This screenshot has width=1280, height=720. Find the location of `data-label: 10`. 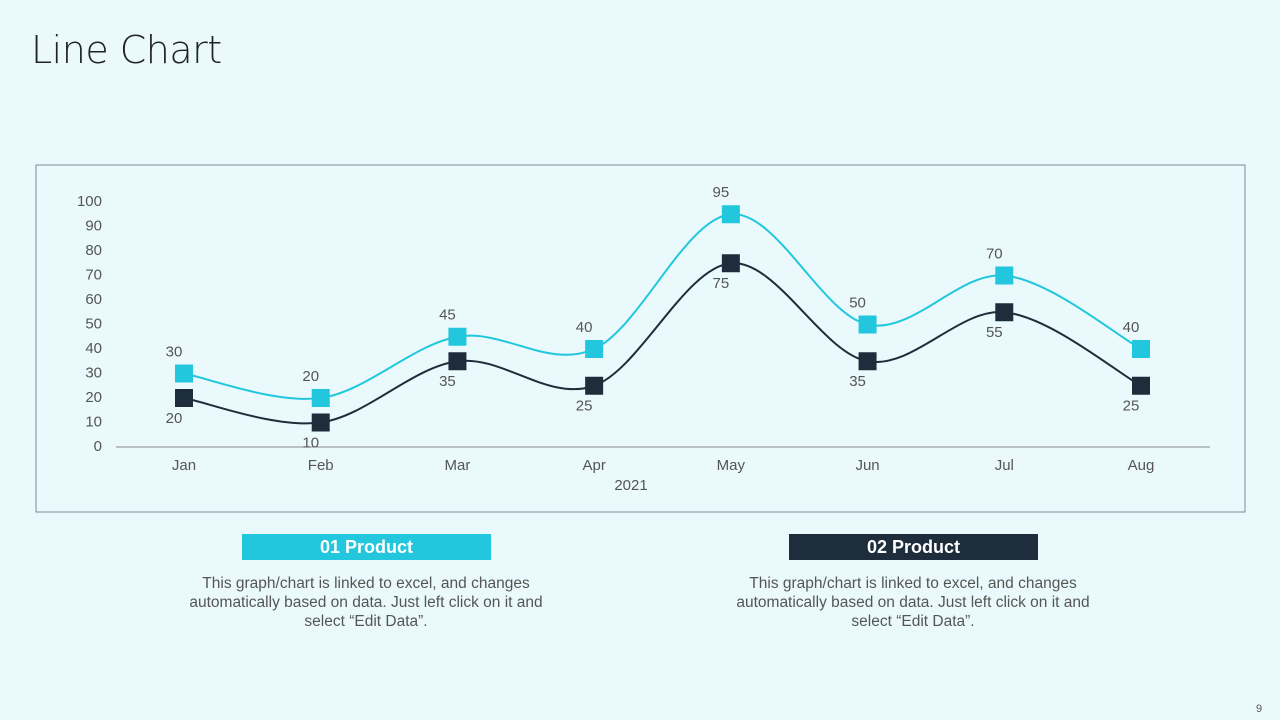

data-label: 10 is located at coordinates (310, 442).